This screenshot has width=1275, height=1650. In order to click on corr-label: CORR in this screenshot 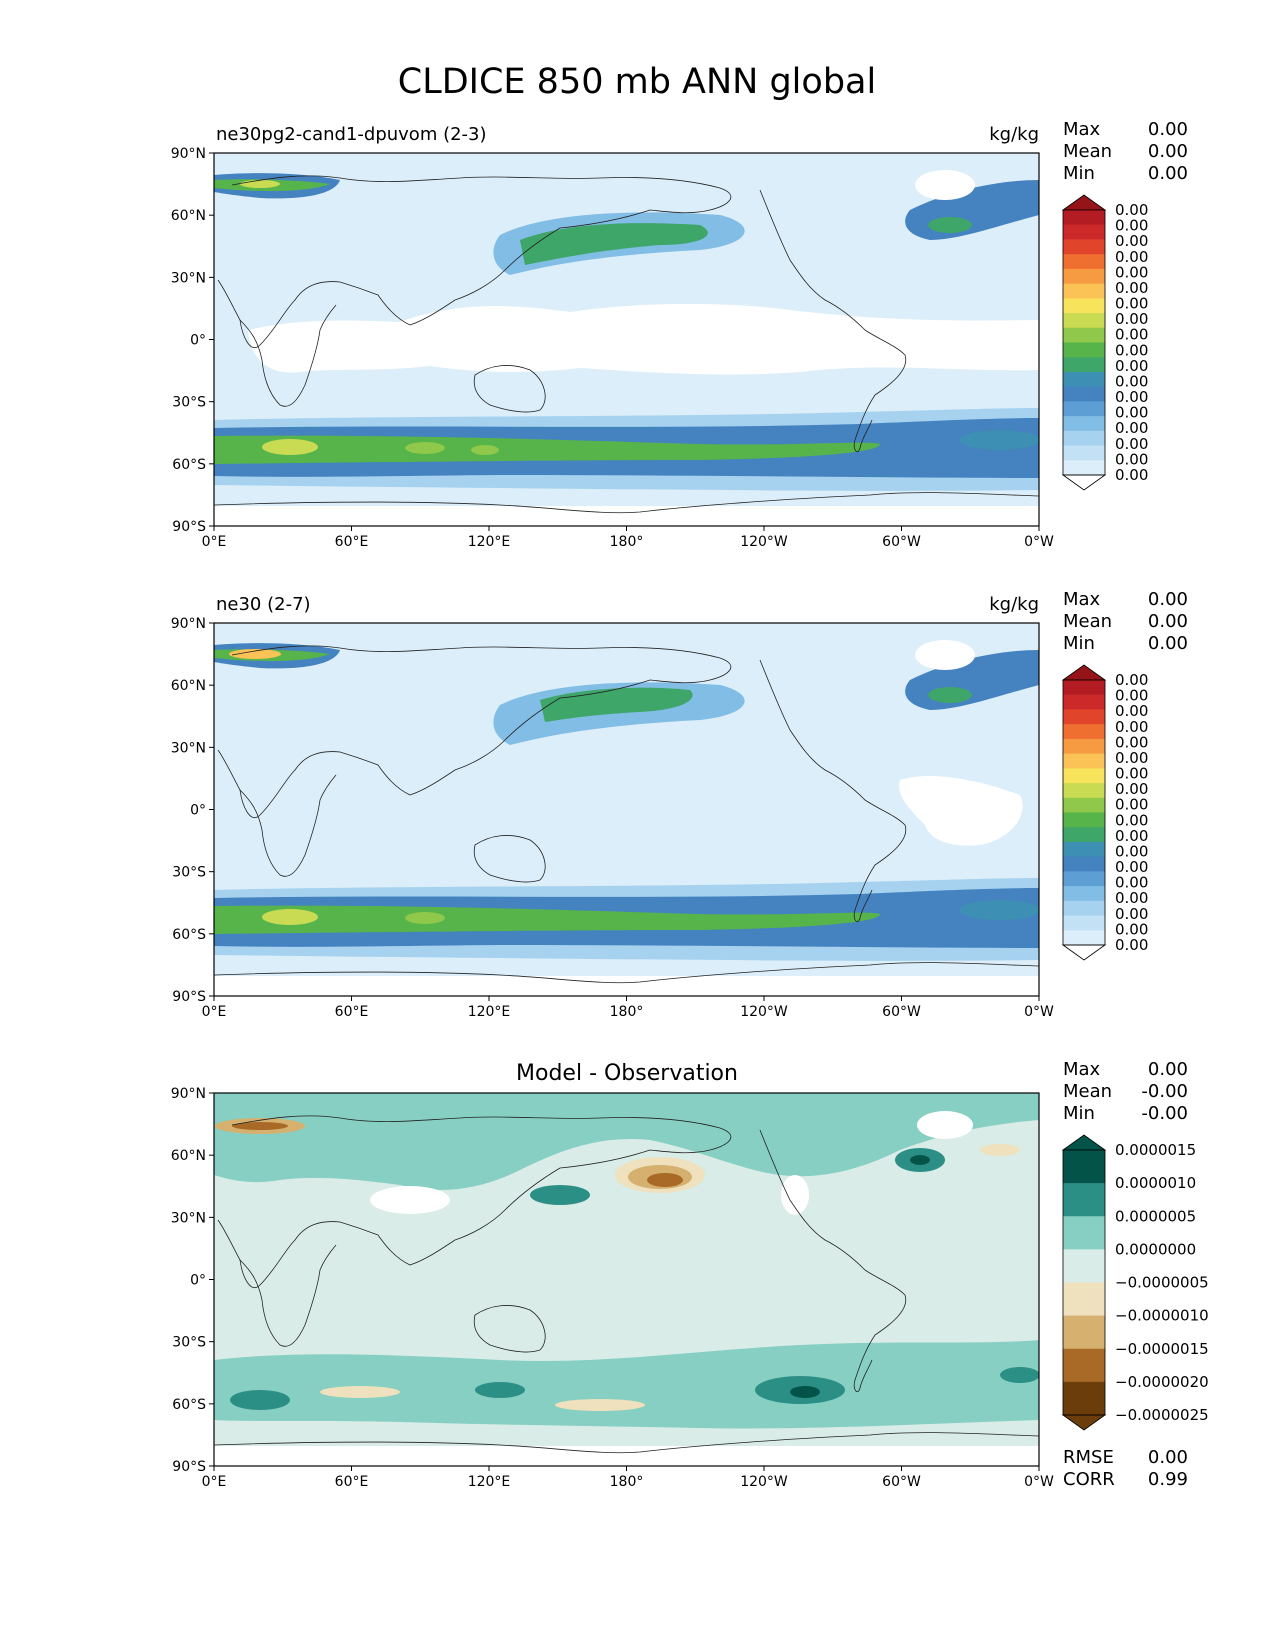, I will do `click(1089, 1479)`.